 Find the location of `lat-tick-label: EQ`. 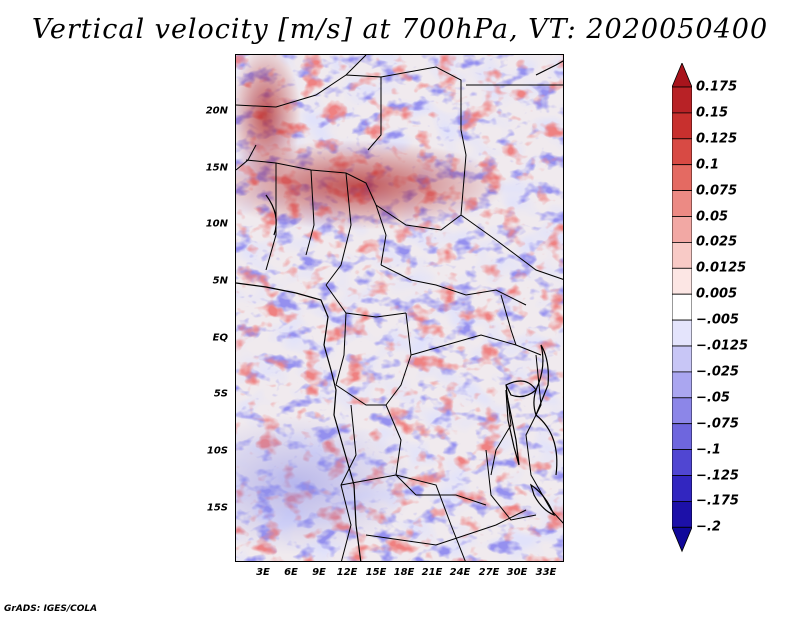

lat-tick-label: EQ is located at coordinates (220, 338).